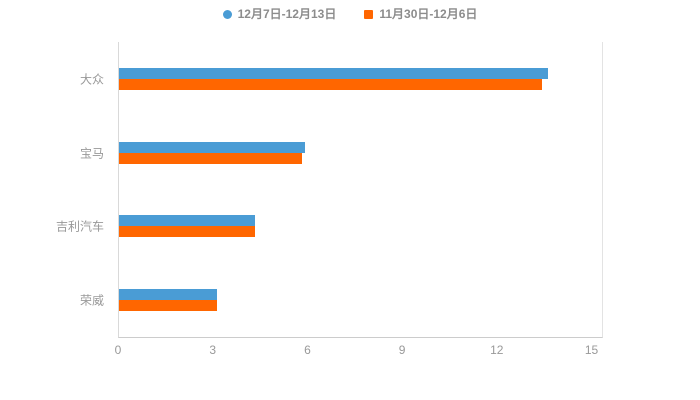  I want to click on legend-label-week1: 11月30日-12月6日, so click(428, 14).